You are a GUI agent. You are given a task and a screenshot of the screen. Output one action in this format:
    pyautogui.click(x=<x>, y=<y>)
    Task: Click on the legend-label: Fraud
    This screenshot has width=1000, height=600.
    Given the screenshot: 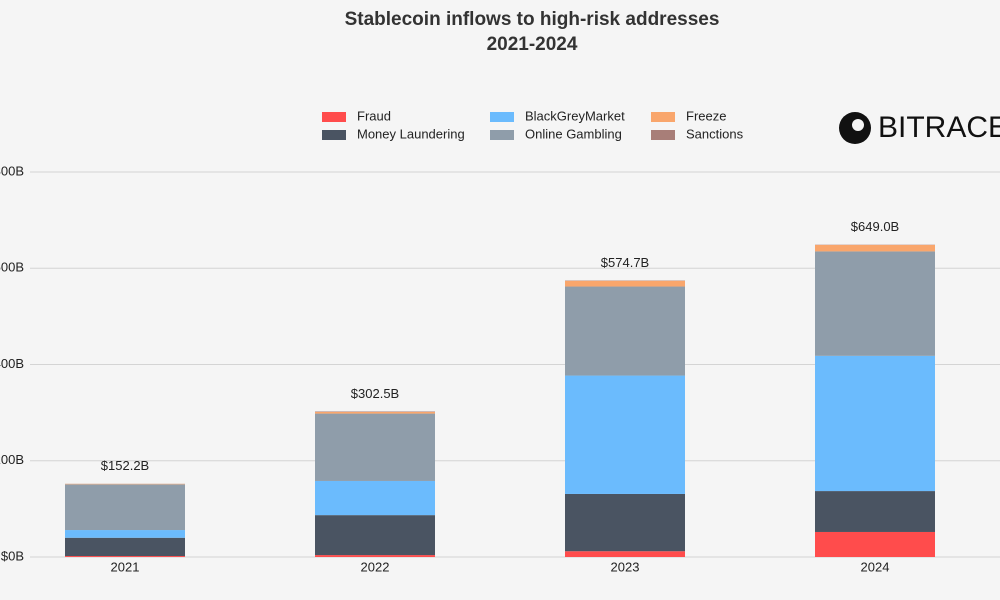 What is the action you would take?
    pyautogui.click(x=374, y=115)
    